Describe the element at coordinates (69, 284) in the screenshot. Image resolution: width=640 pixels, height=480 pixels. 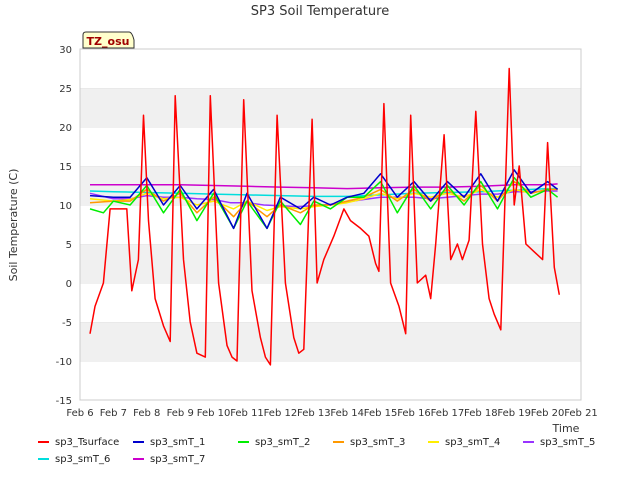
I see `y-tick-label: 0` at that location.